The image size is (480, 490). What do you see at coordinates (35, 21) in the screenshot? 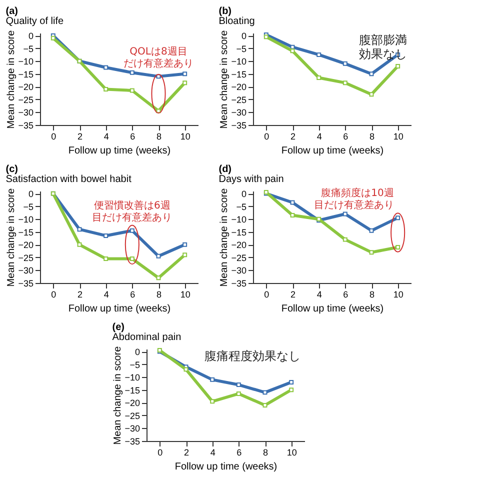
I see `chart-subtitle: Quality of life` at bounding box center [35, 21].